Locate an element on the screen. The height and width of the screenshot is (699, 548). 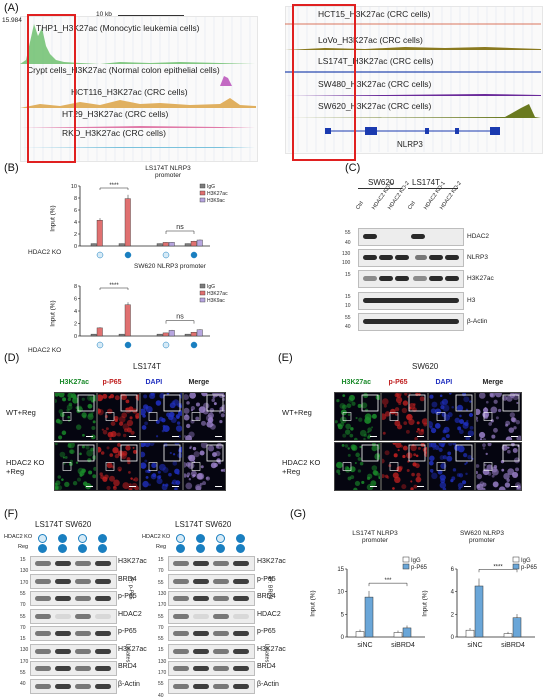
x-tick-label: siNC is located at coordinates (364, 645).